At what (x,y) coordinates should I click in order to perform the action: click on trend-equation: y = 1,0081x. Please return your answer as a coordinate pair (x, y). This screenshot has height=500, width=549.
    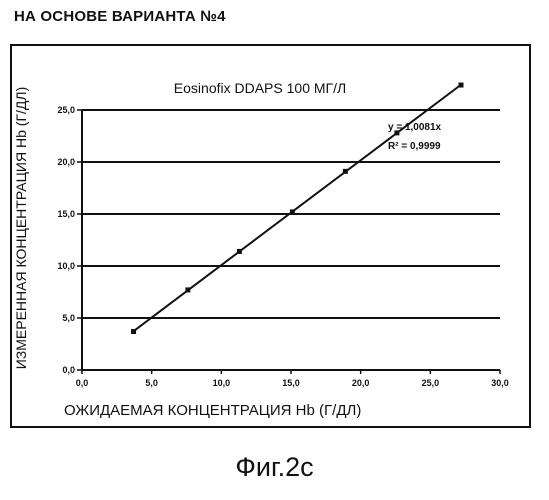
    Looking at the image, I should click on (415, 127).